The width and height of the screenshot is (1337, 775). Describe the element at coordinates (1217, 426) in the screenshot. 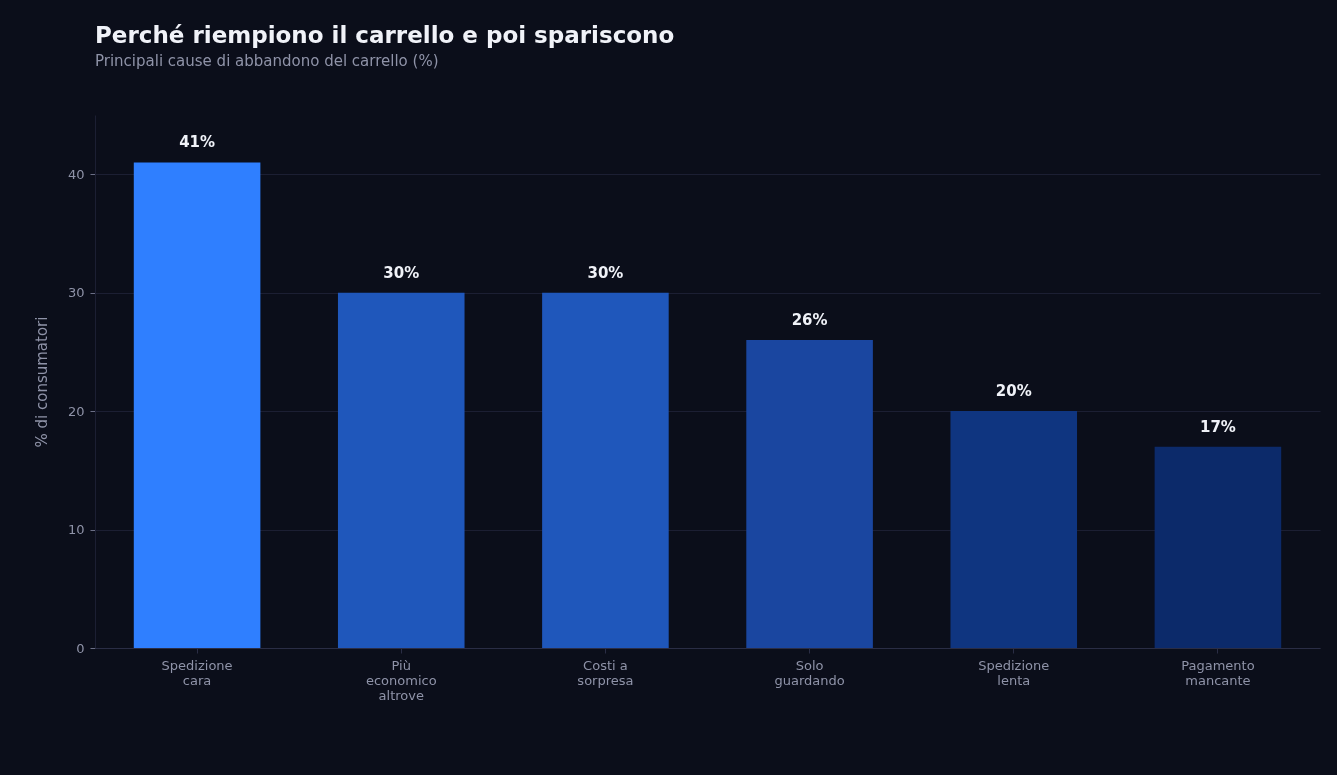

I see `data-label: 17%` at that location.